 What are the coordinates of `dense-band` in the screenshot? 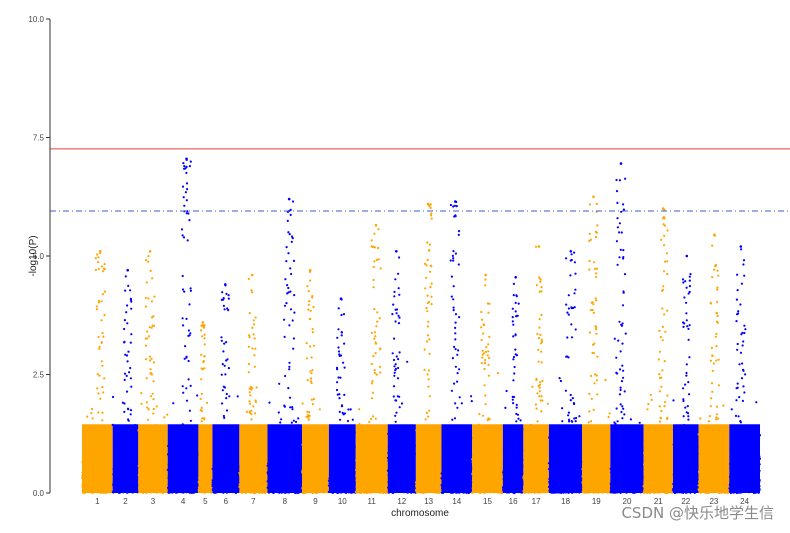 It's located at (253, 458).